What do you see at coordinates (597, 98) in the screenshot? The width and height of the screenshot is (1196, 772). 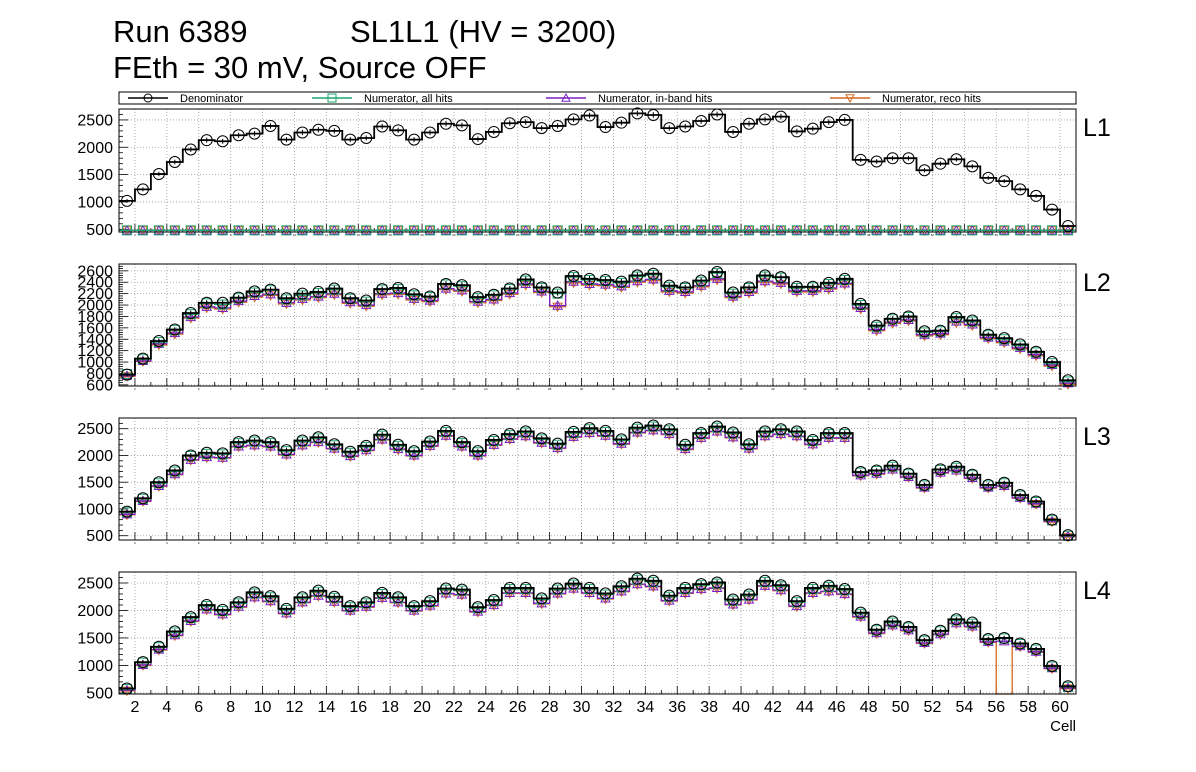 I see `legend-box` at bounding box center [597, 98].